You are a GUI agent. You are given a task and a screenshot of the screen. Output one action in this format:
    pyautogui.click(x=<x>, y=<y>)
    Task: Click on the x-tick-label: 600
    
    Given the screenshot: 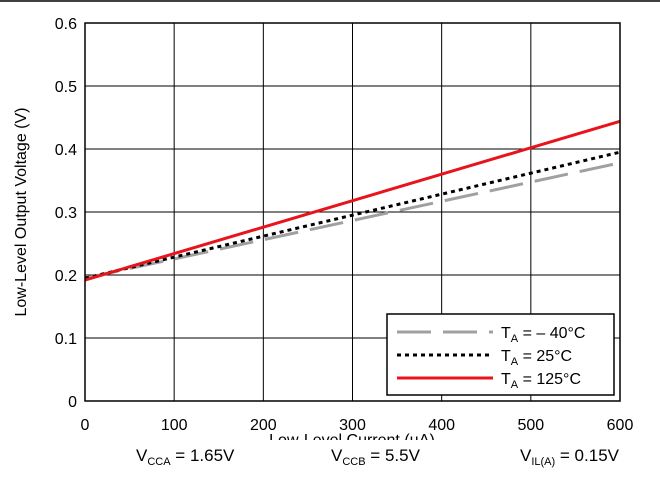 What is the action you would take?
    pyautogui.click(x=620, y=425)
    